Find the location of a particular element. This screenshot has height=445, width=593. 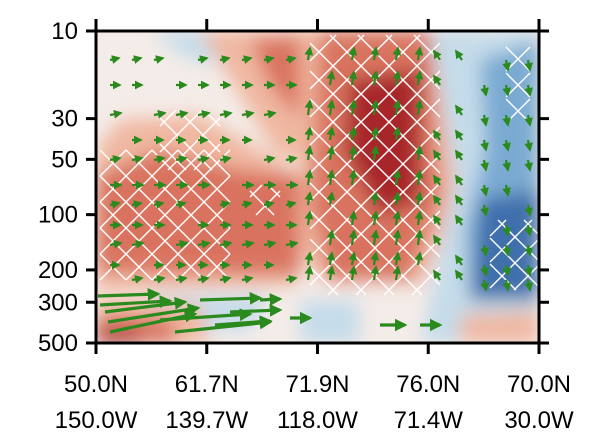

x-tick-label-lon: 150.0W is located at coordinates (96, 420).